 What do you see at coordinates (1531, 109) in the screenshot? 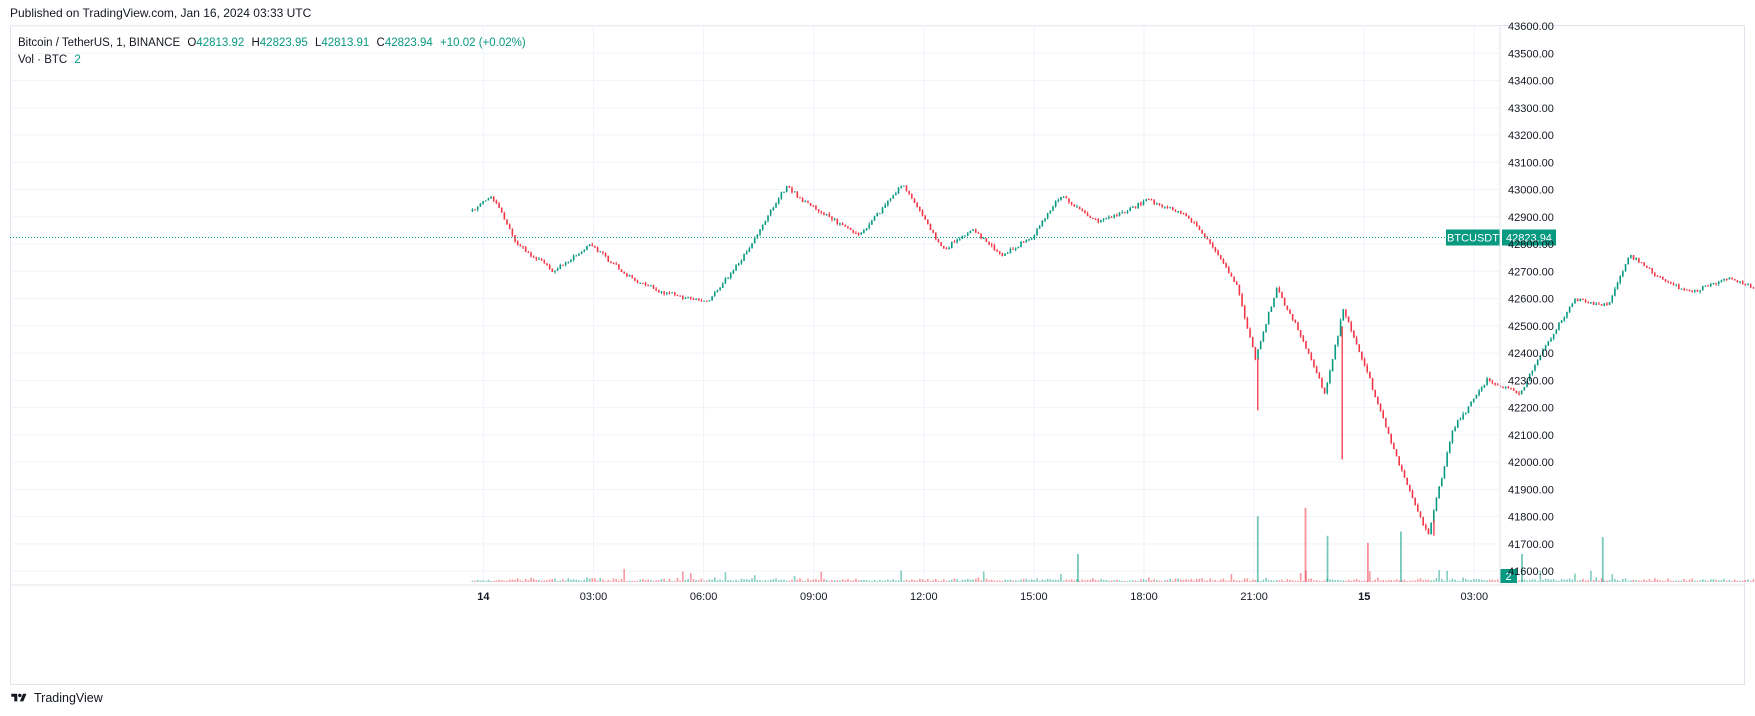
I see `price-tick-label: 43300.00` at bounding box center [1531, 109].